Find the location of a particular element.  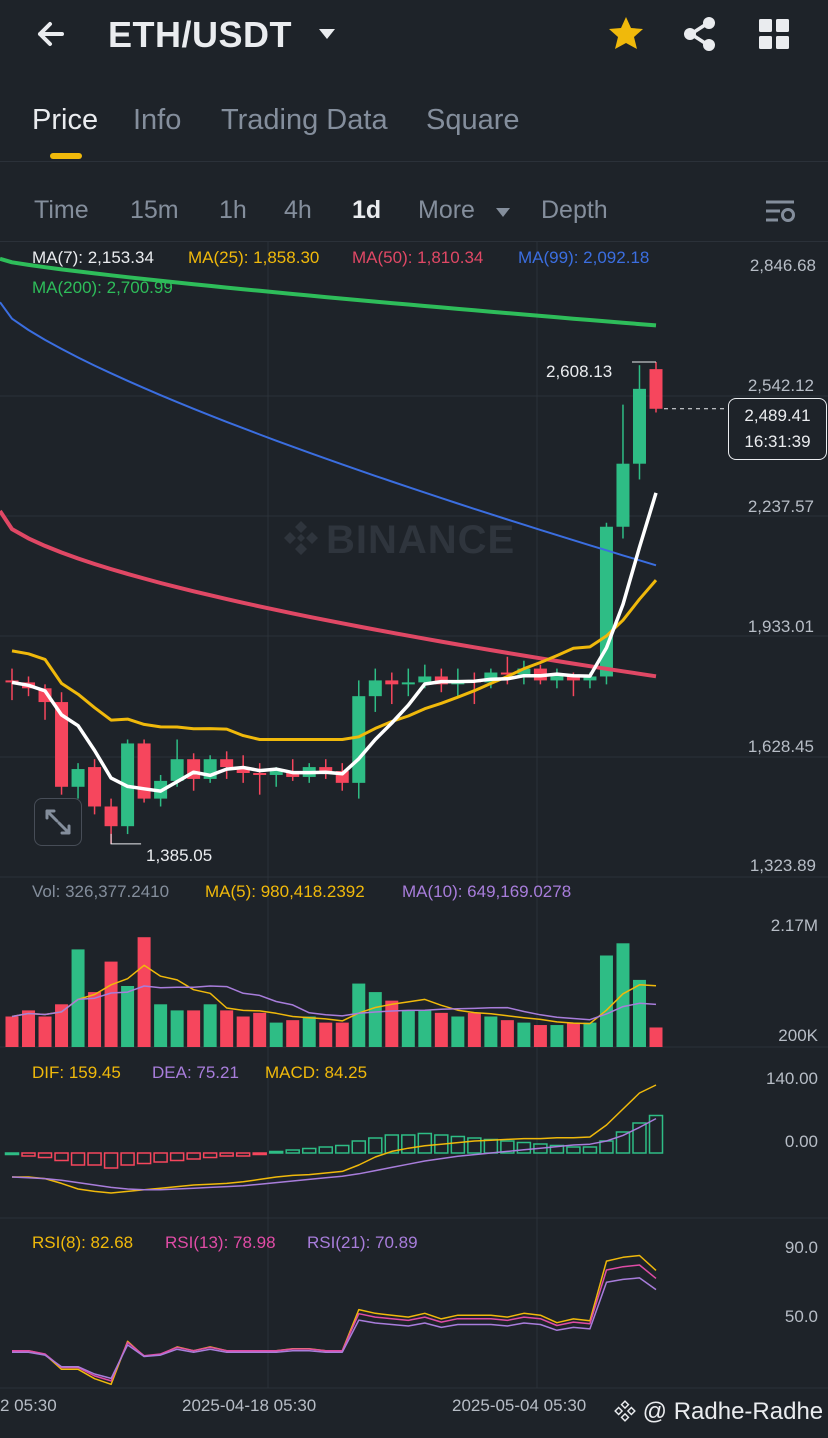

macd-axis-label: 0.00 is located at coordinates (801, 1141).